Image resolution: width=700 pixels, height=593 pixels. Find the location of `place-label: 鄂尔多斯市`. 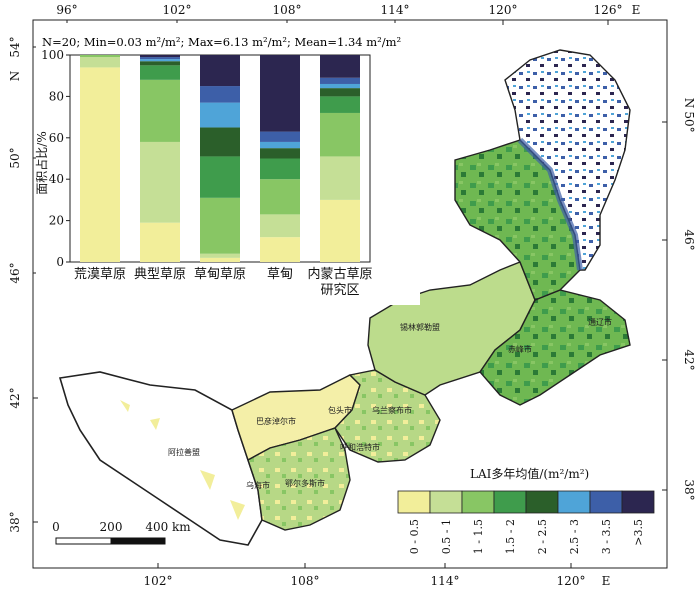

place-label: 鄂尔多斯市 is located at coordinates (305, 483).